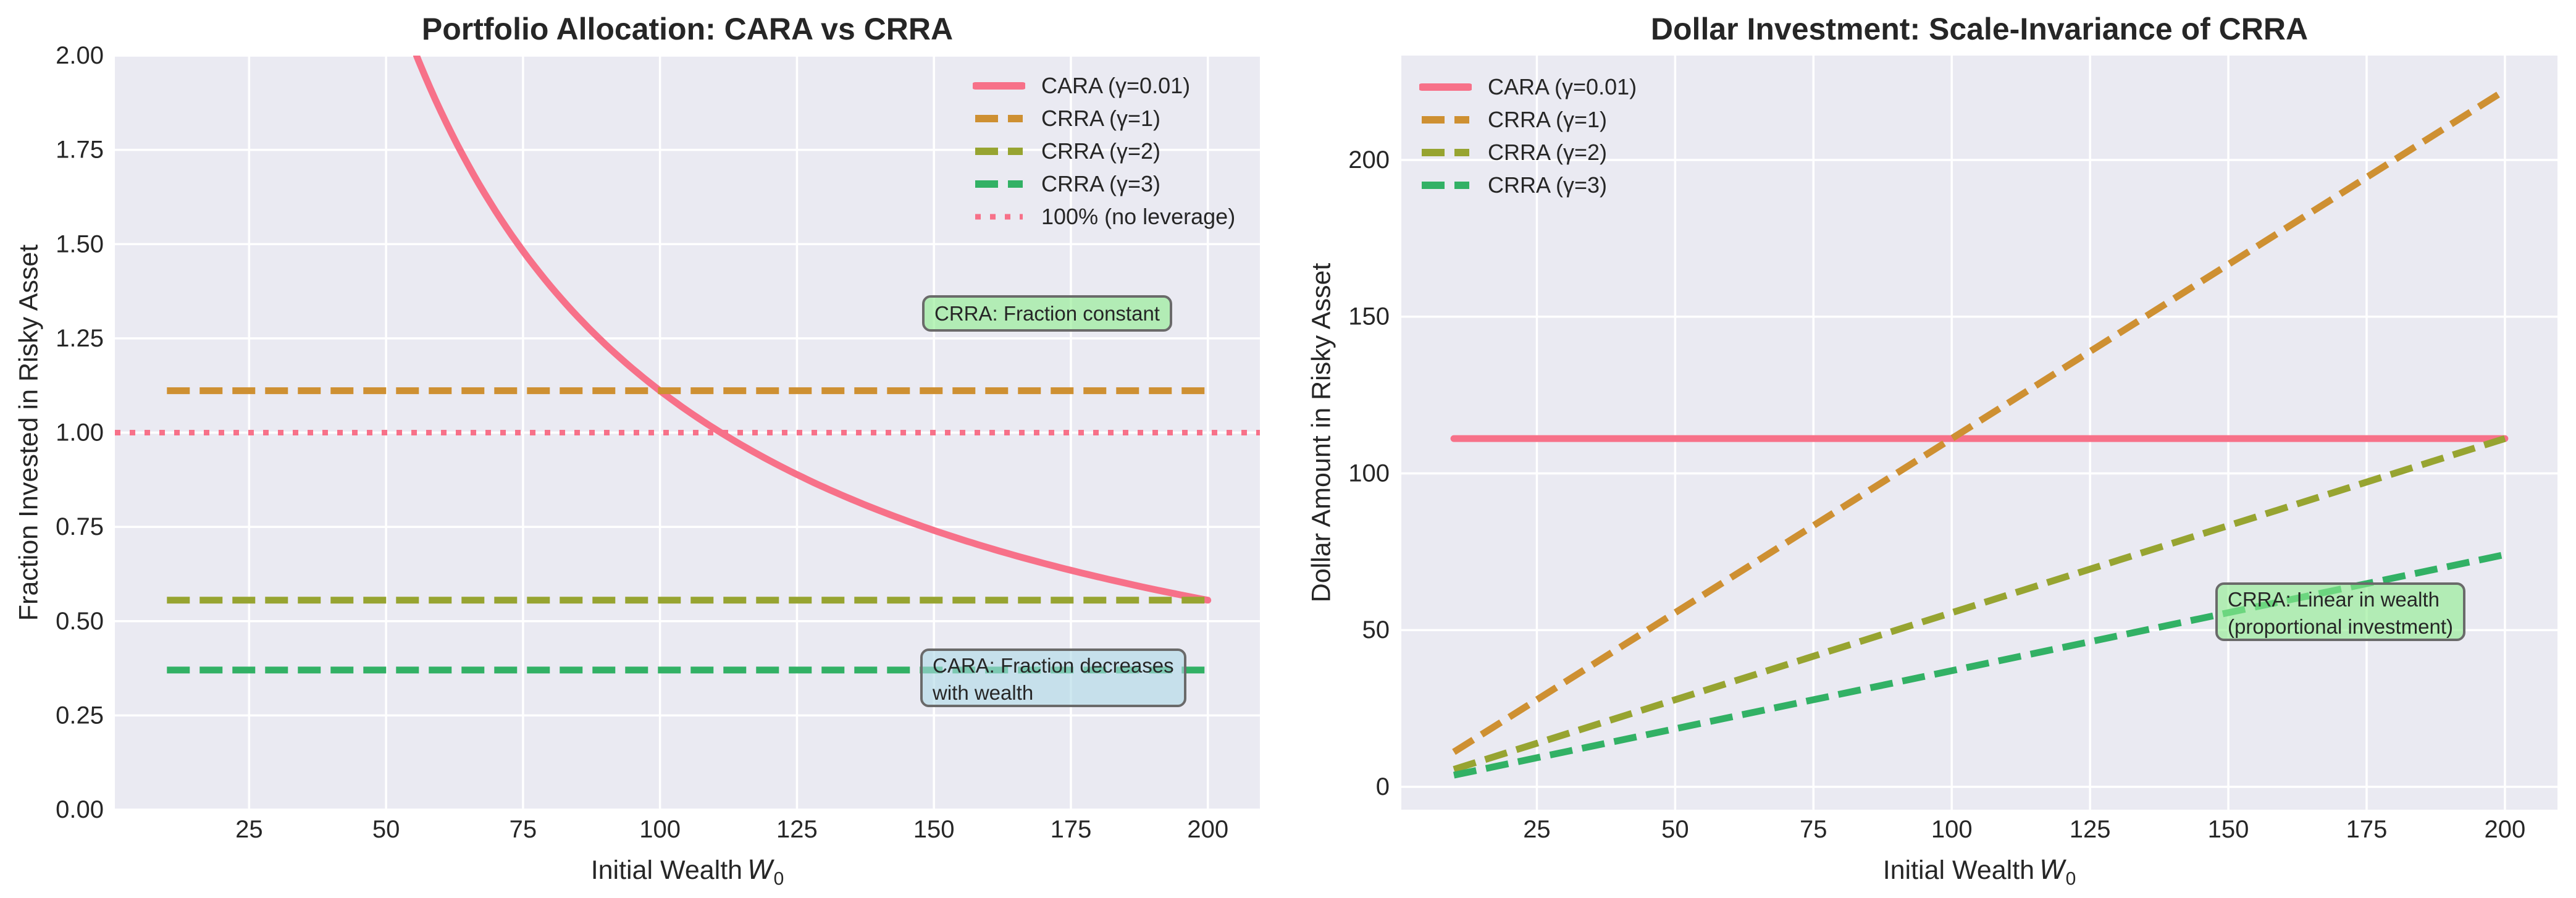 Image resolution: width=2576 pixels, height=898 pixels. What do you see at coordinates (80, 621) in the screenshot?
I see `y-tick-label: 0.50` at bounding box center [80, 621].